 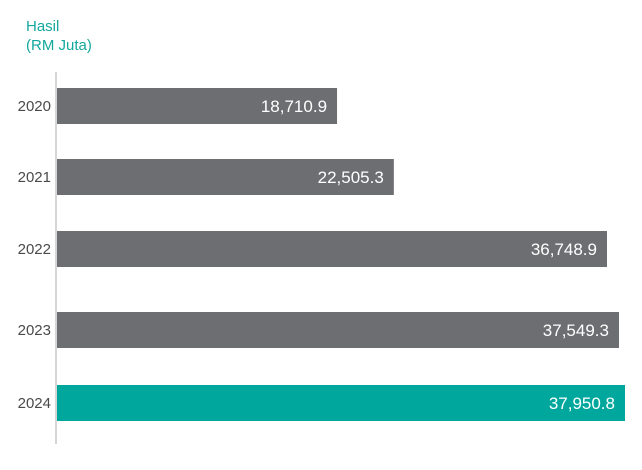 I want to click on category-labels-group: 2020 2021 2022 2023 2024, so click(x=34, y=255).